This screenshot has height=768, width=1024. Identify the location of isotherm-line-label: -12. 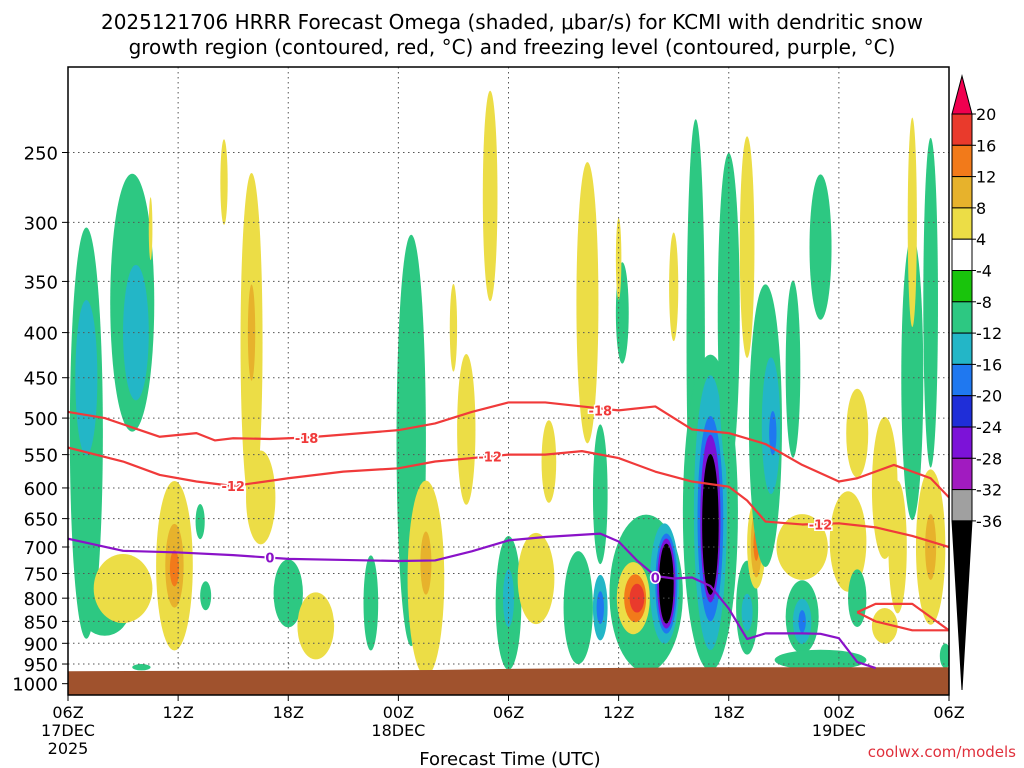
(490, 458).